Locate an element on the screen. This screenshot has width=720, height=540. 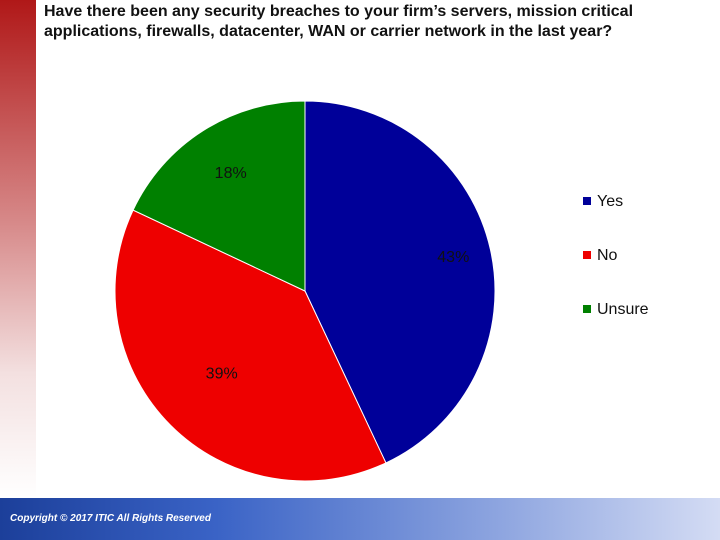
legend-label-unsure: Unsure is located at coordinates (623, 309).